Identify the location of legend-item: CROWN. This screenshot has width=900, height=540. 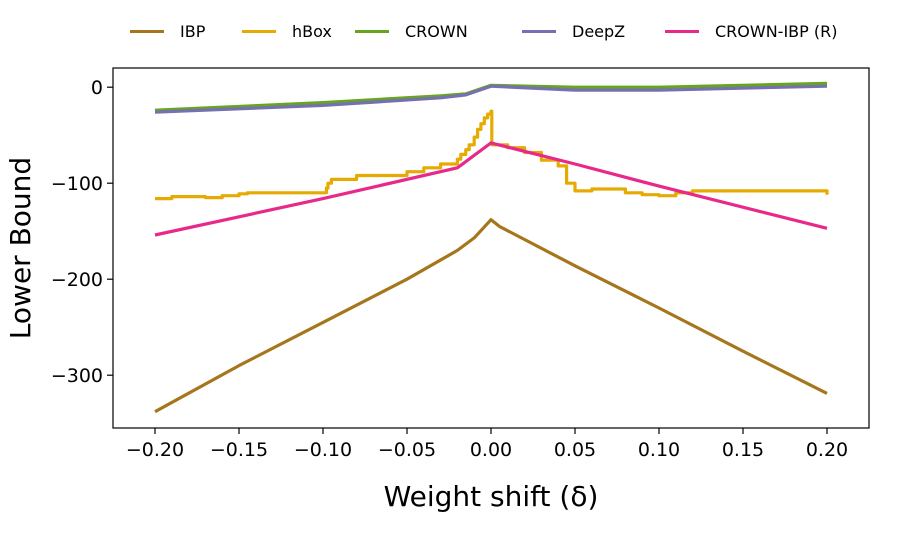
(411, 31).